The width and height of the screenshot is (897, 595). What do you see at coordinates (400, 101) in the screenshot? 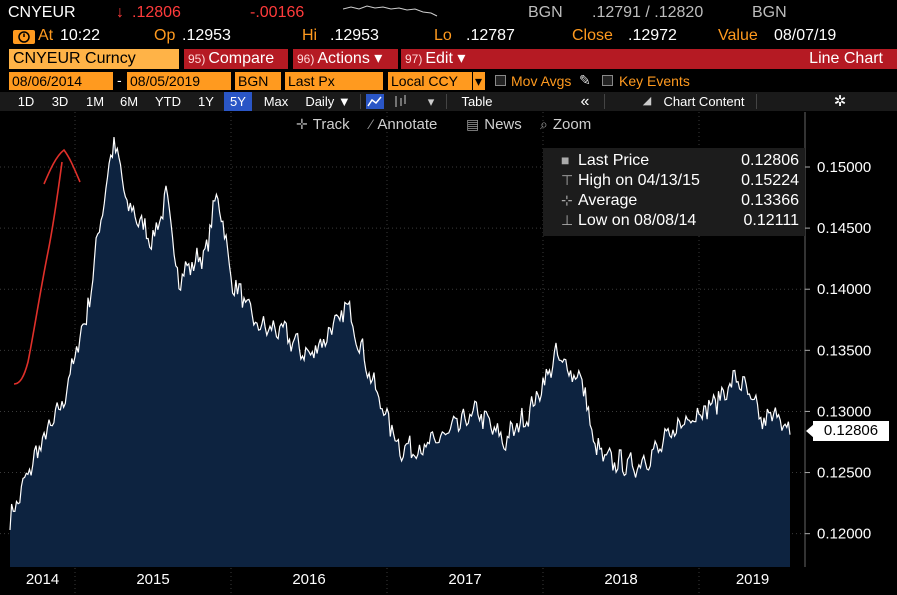
I see `bar-chart-icon` at bounding box center [400, 101].